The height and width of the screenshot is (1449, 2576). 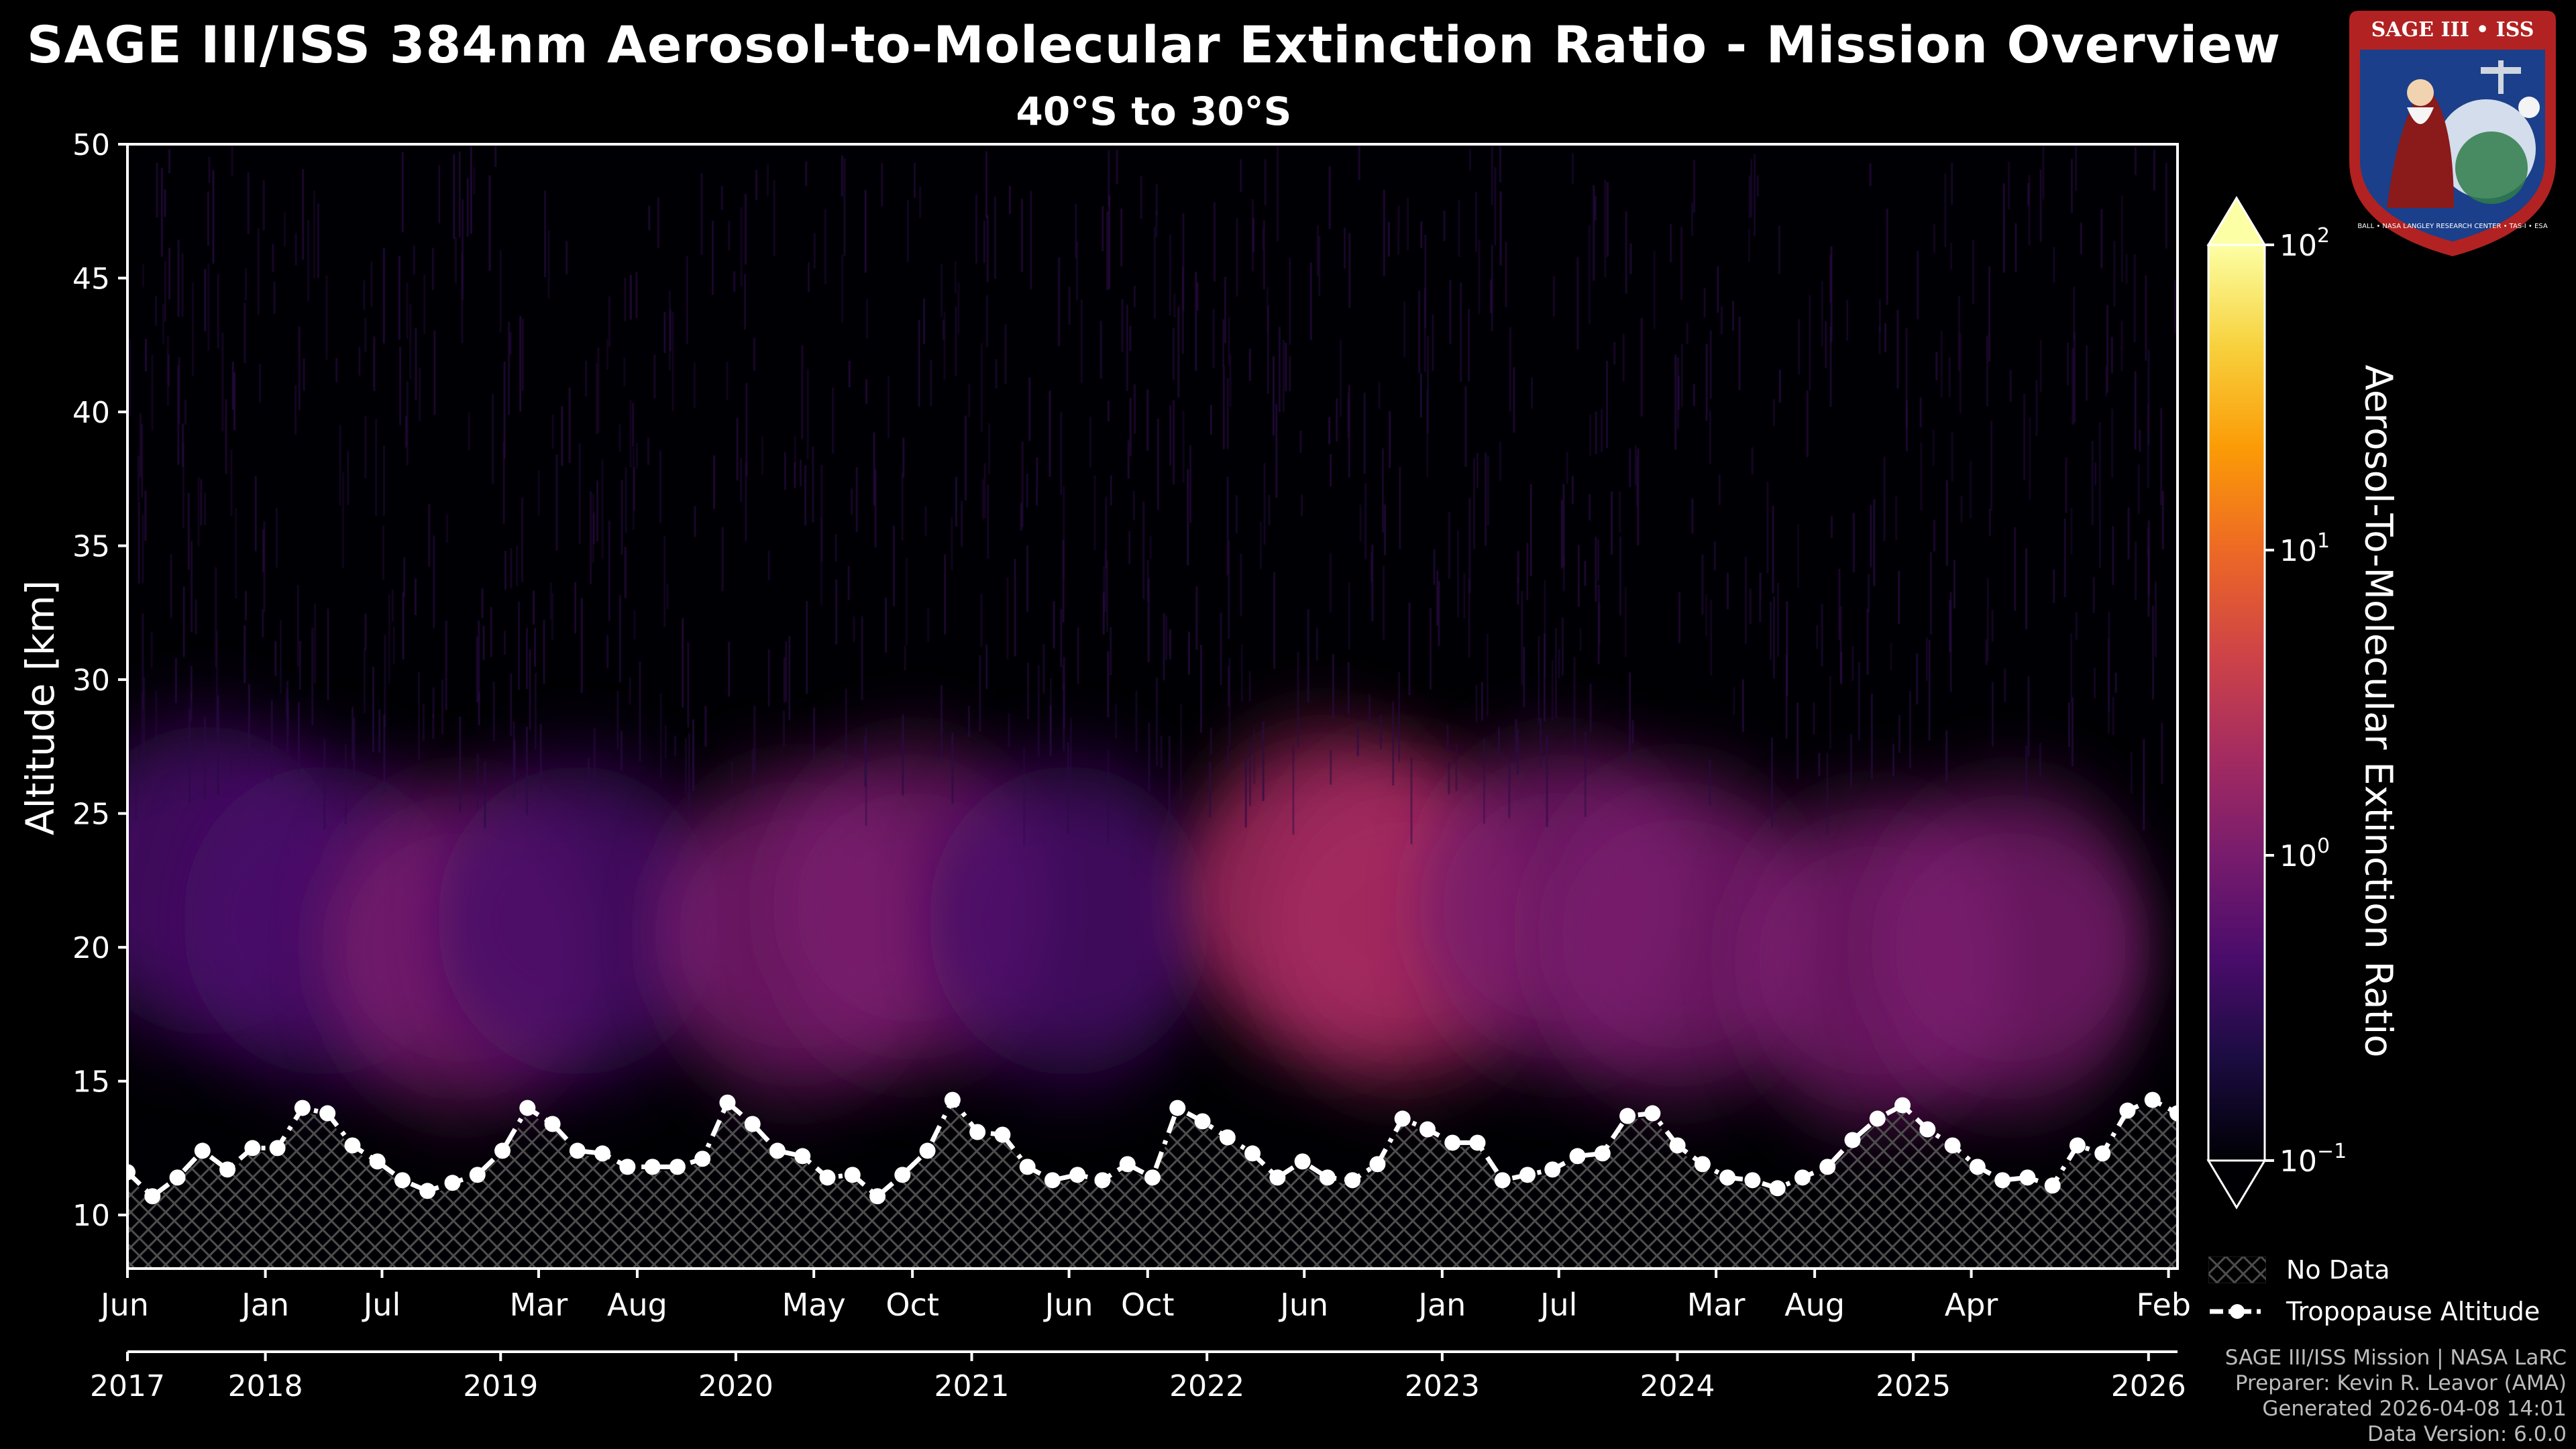 I want to click on year-tick-label: 2026, so click(x=2148, y=1386).